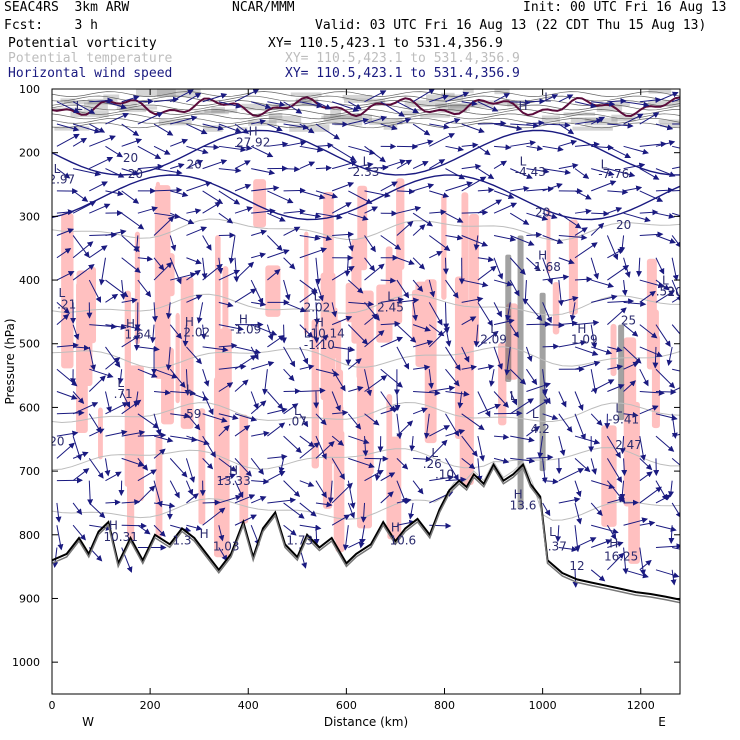 The height and width of the screenshot is (740, 740). Describe the element at coordinates (662, 722) in the screenshot. I see `east-endpoint-label: E` at that location.